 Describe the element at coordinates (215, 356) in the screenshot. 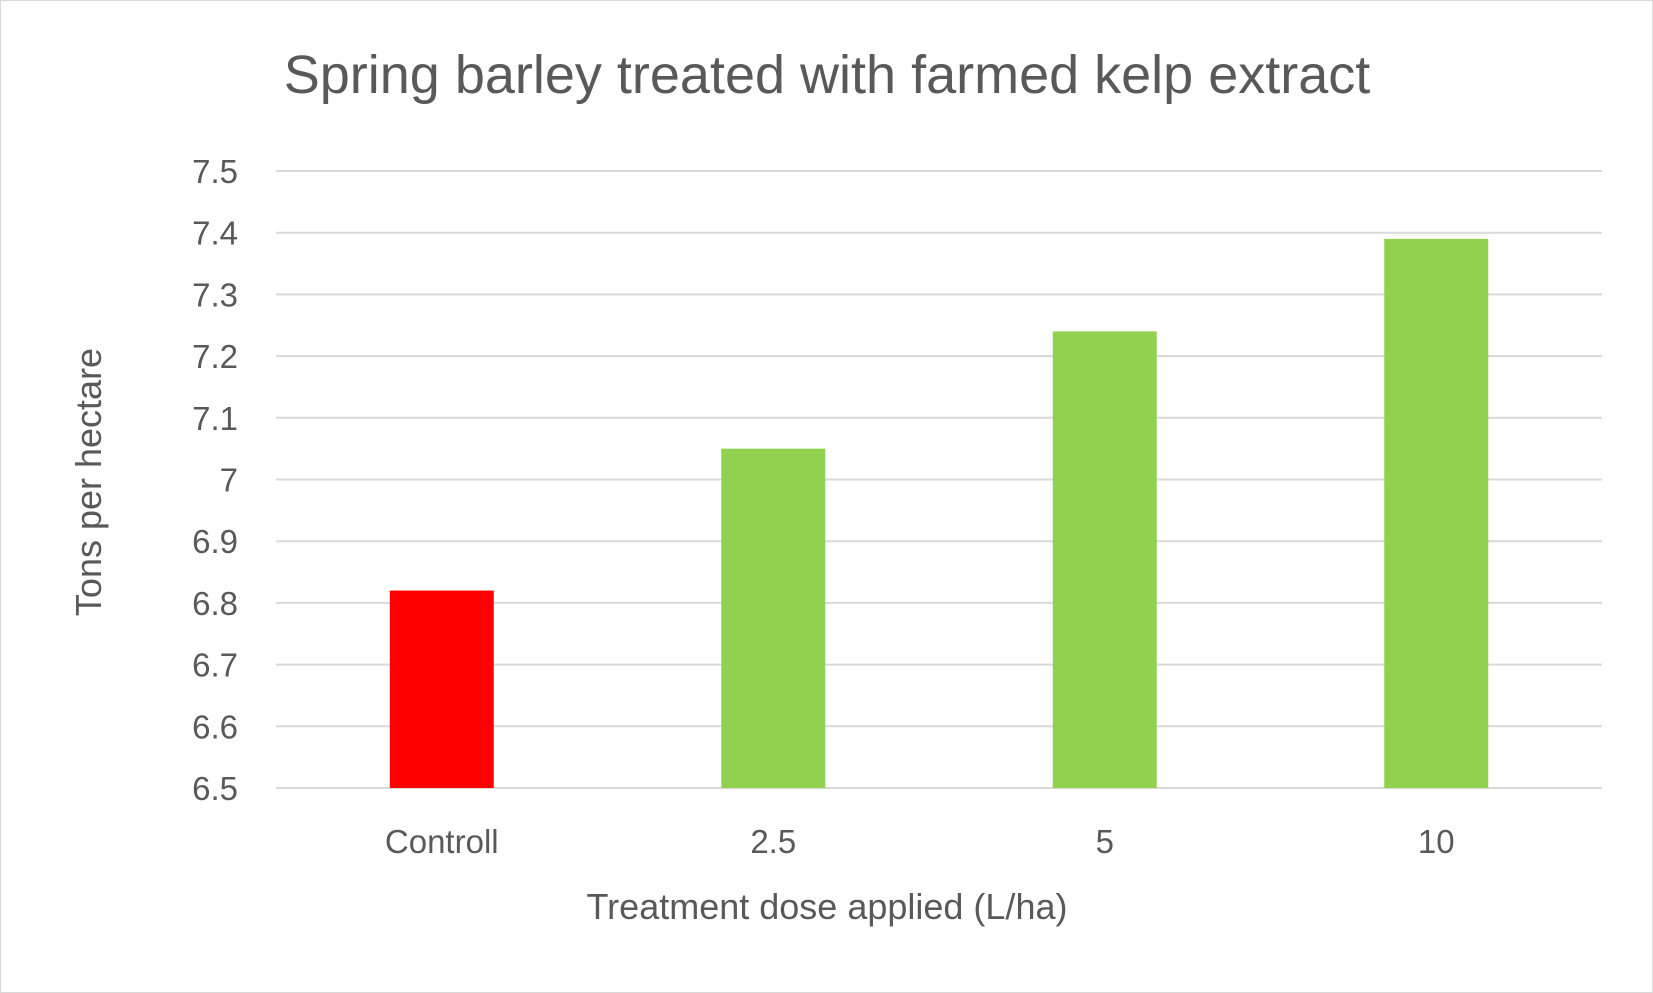

I see `y-tick-label: 7.2` at that location.